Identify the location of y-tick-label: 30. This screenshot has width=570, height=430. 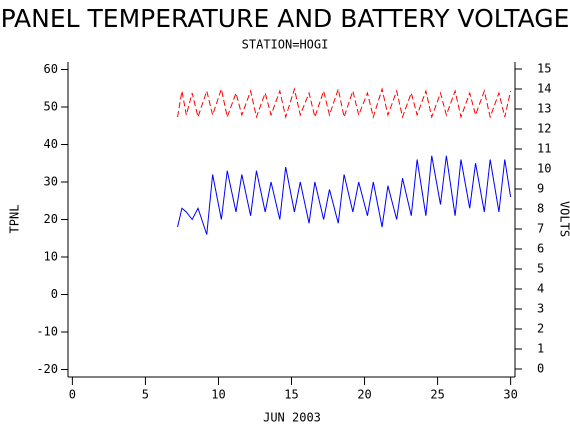
(51, 182).